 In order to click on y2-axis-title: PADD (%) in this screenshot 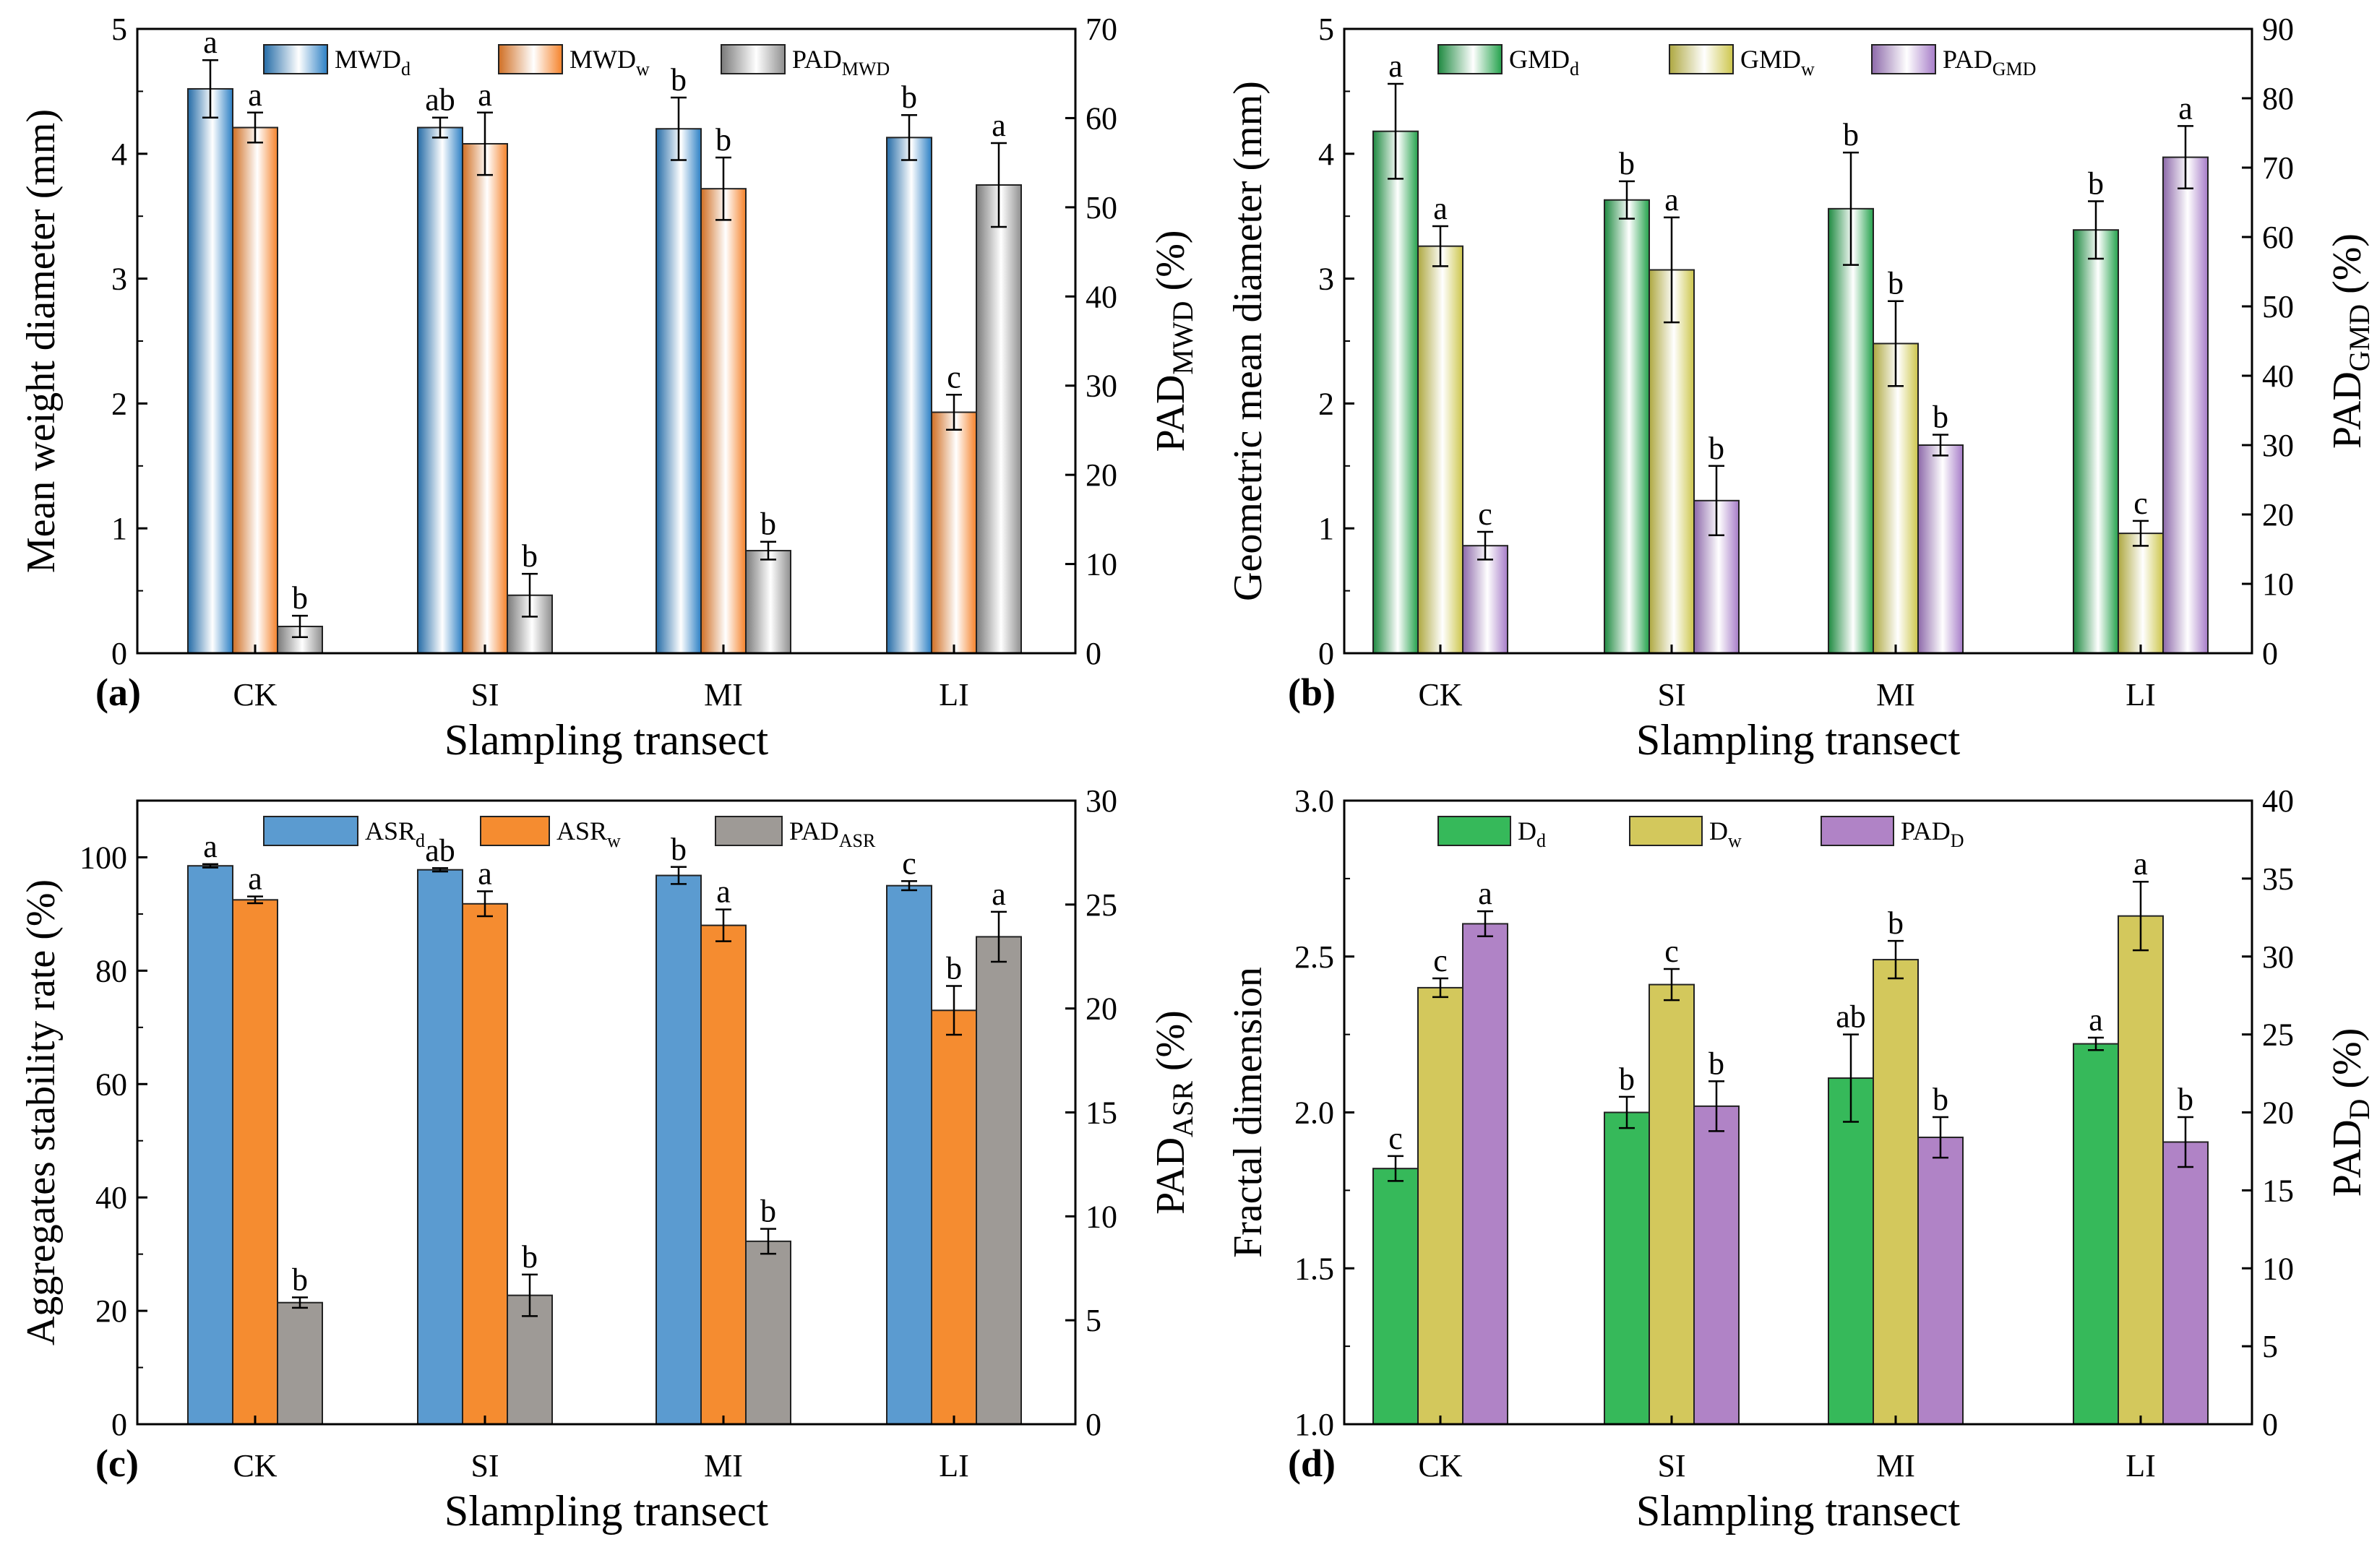, I will do `click(2350, 1112)`.